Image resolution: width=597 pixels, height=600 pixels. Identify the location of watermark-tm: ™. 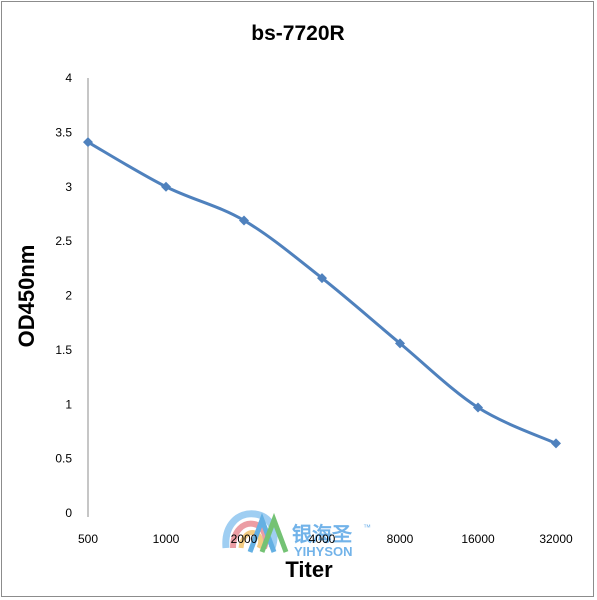
(367, 527).